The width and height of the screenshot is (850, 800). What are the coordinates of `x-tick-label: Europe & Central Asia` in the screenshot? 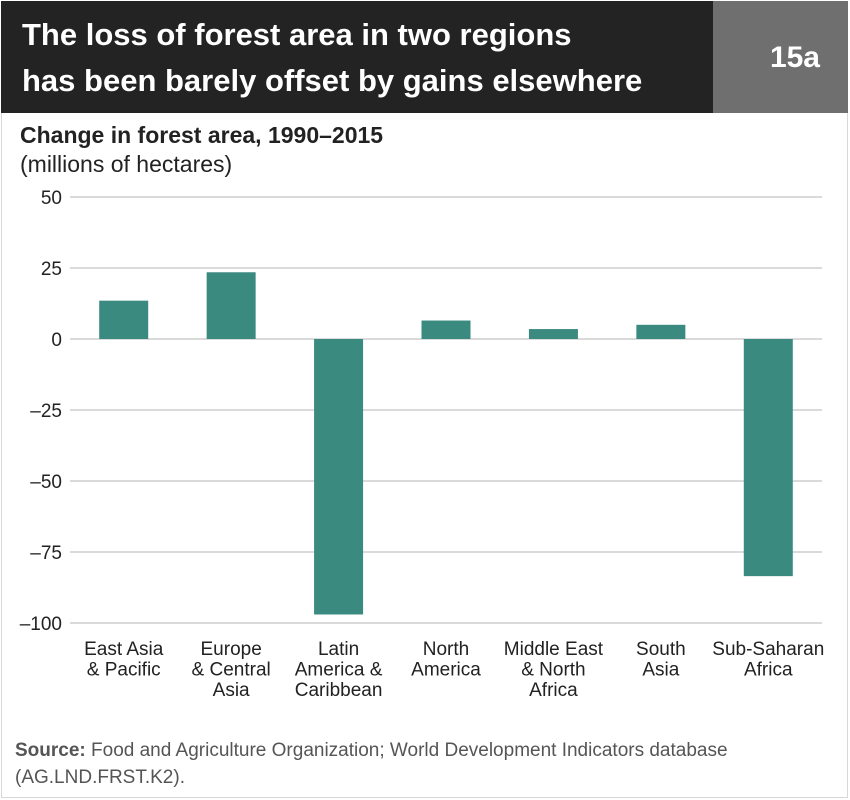 It's located at (231, 670).